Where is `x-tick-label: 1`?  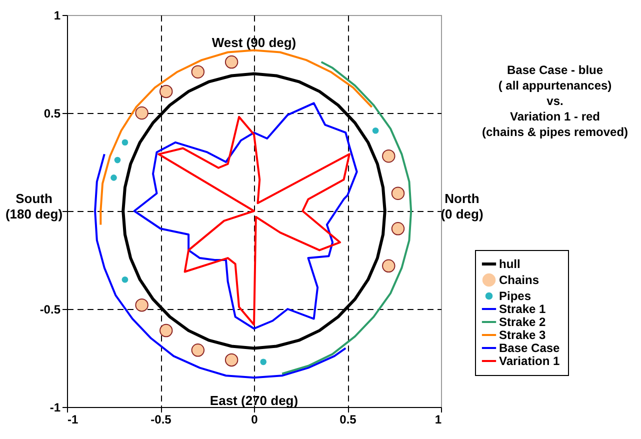
x-tick-label: 1 is located at coordinates (438, 419).